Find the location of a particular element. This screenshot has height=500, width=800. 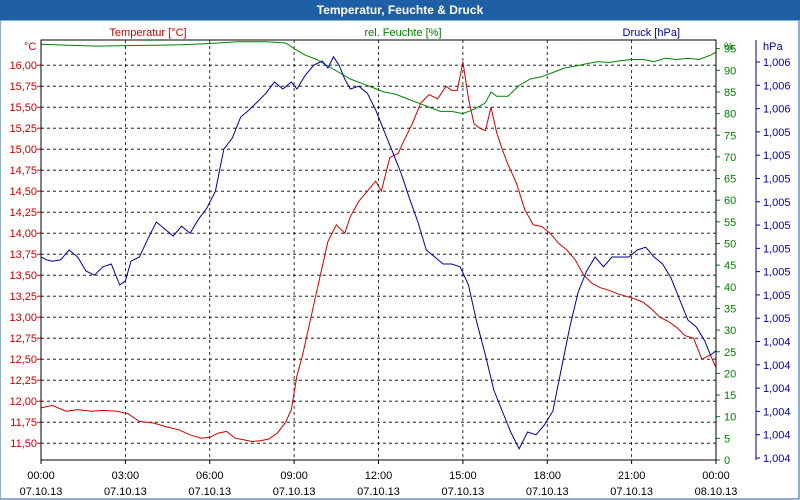

temperature-axis-label: Temperatur [°C] is located at coordinates (147, 33).